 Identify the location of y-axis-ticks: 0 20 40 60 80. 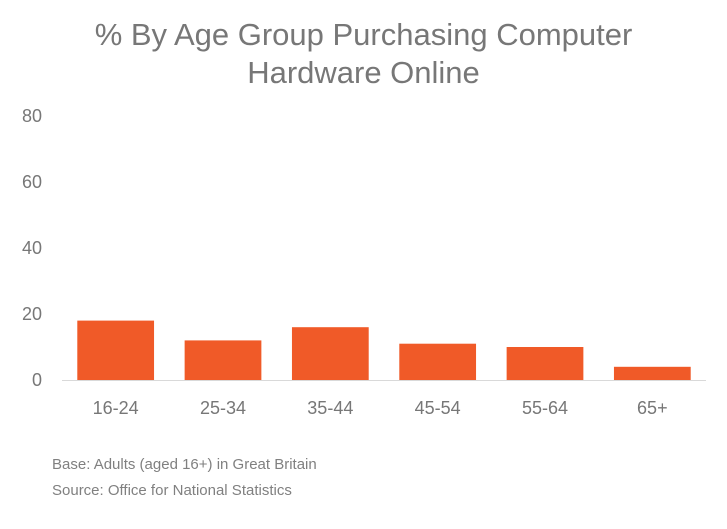
(32, 248).